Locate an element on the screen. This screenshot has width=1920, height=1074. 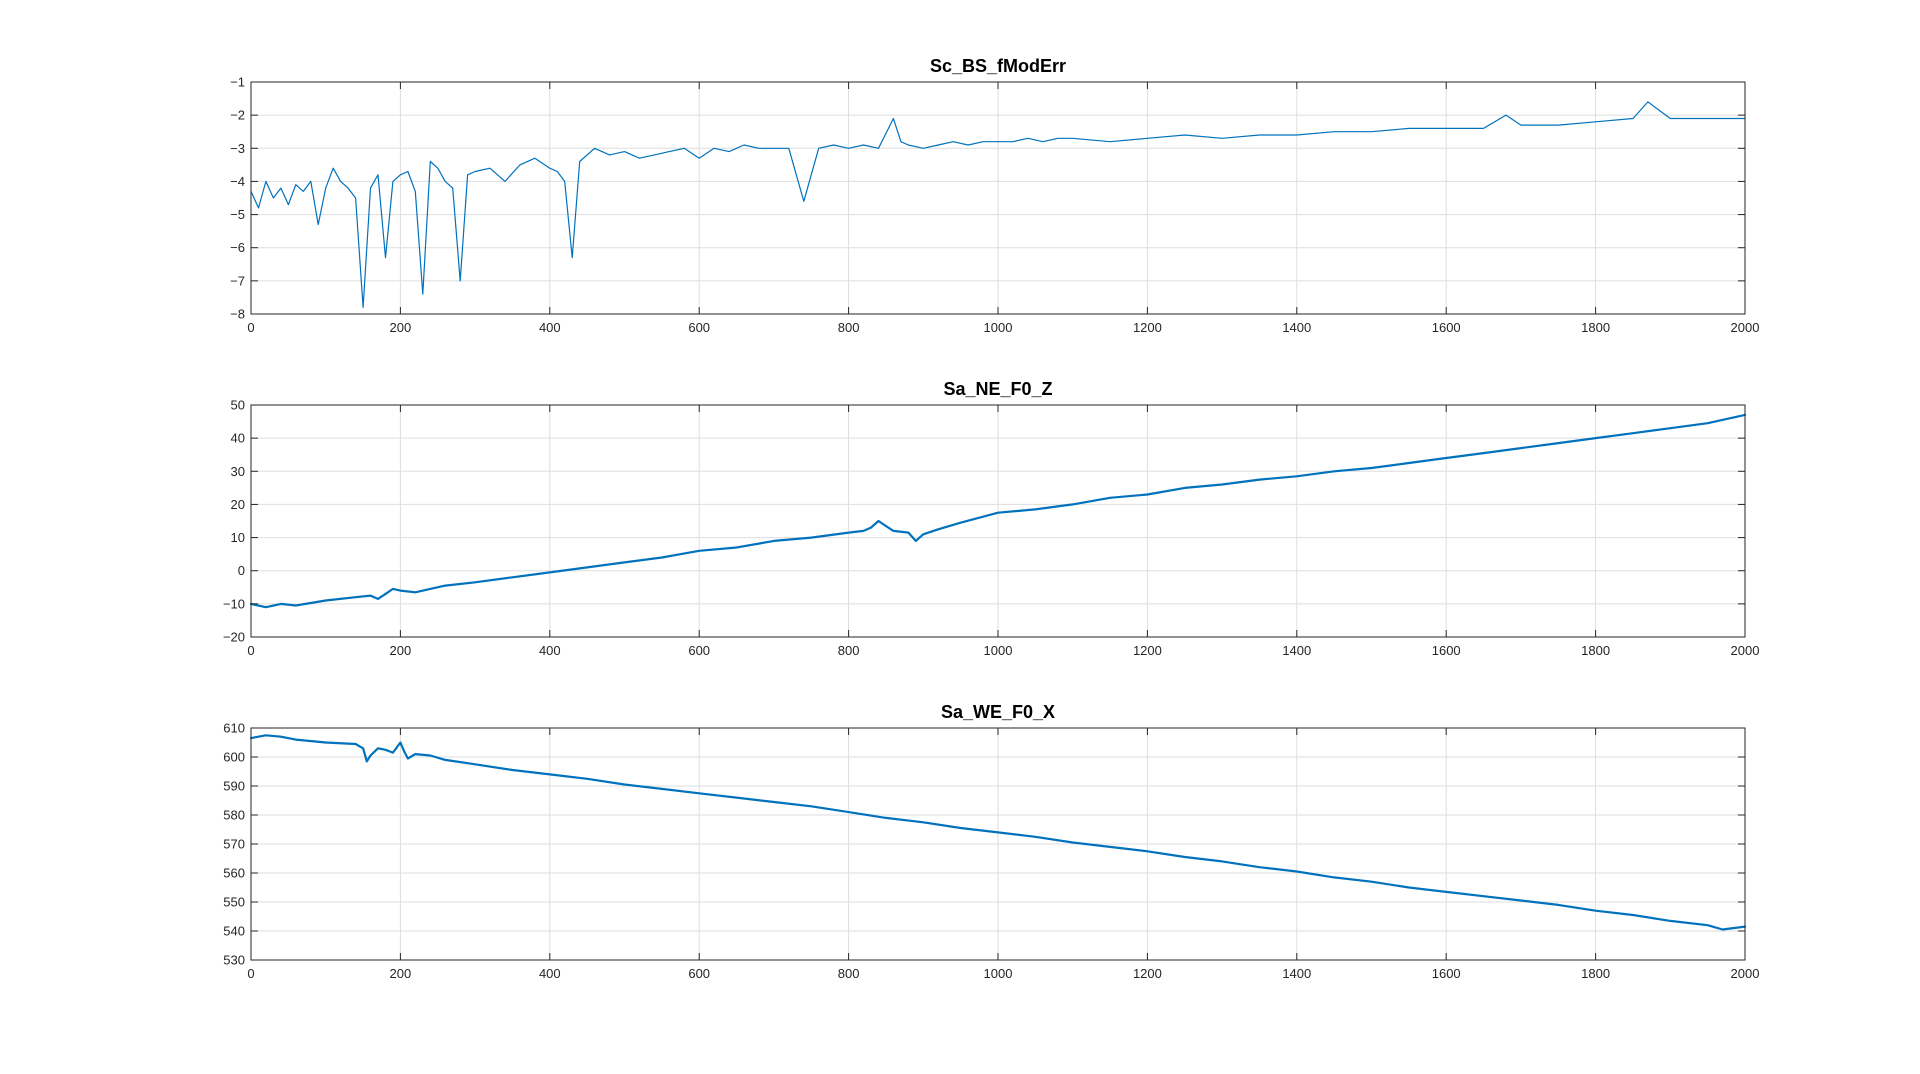
subplot-3-ytick-label: 570 is located at coordinates (234, 844).